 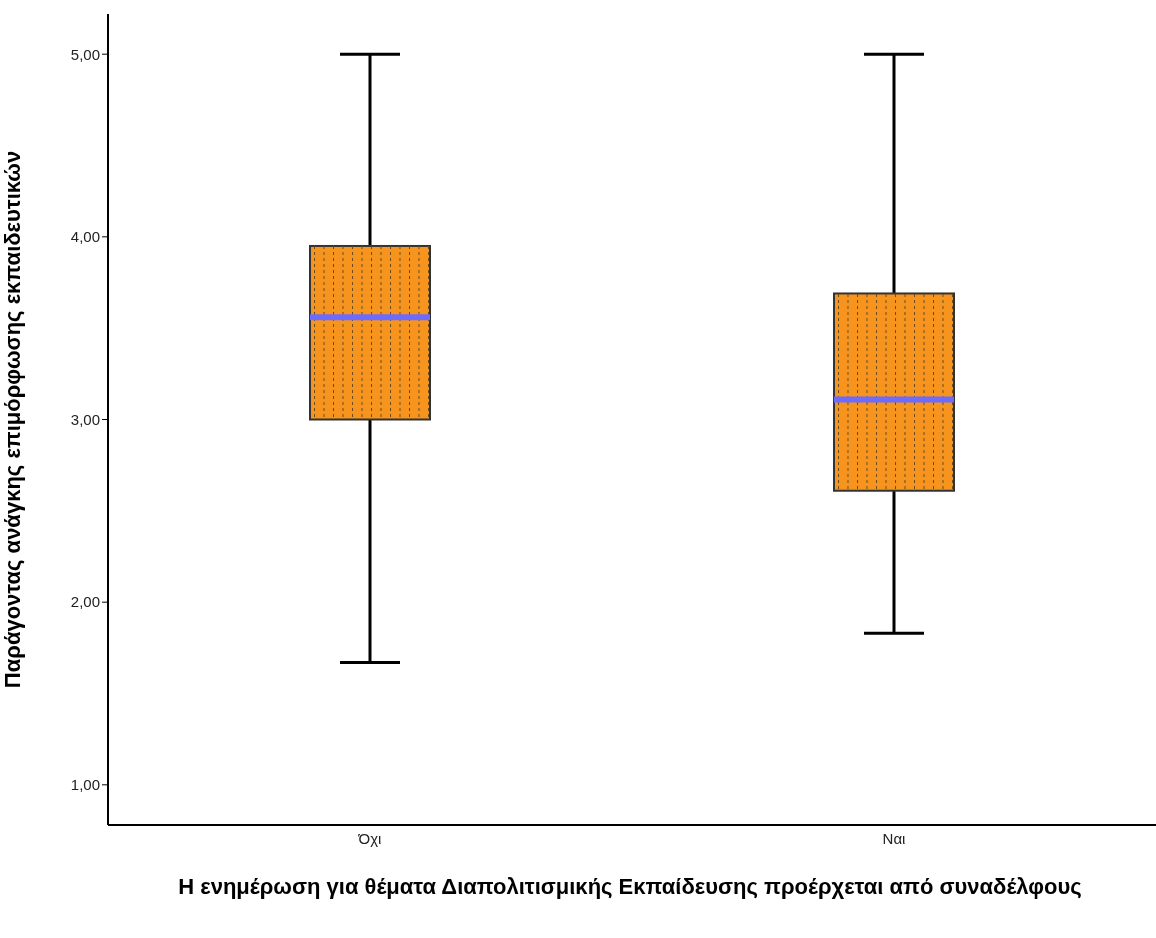 I want to click on x-tick-label: Ναι, so click(x=894, y=838).